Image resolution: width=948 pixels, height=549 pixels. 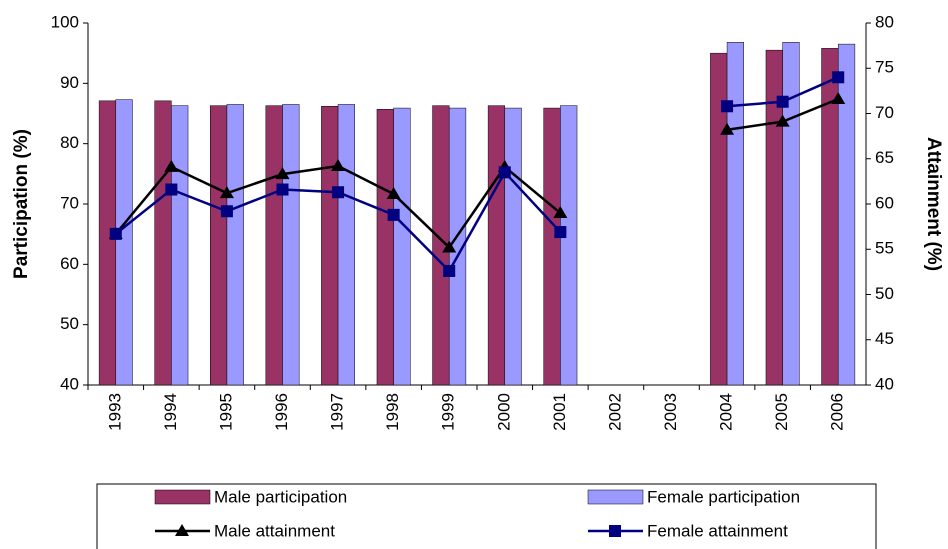 I want to click on x-tick-label: 2000, so click(x=503, y=412).